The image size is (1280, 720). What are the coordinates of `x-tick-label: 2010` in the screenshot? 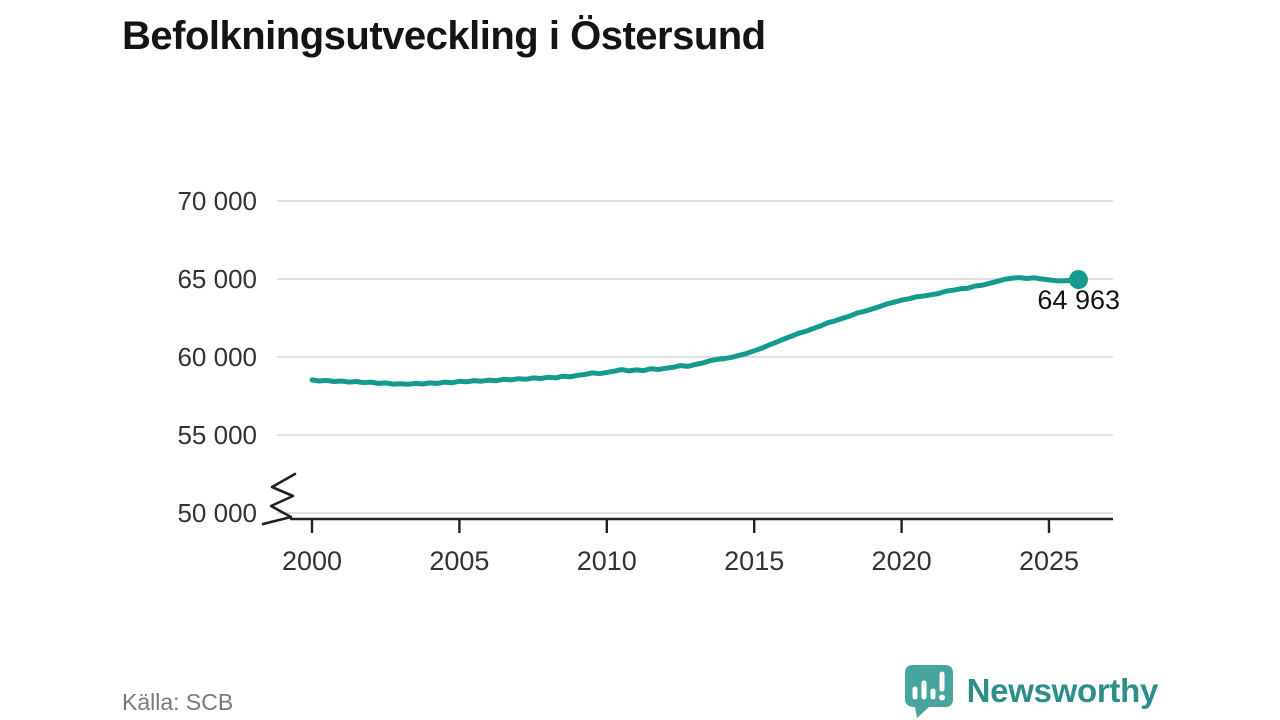 It's located at (607, 561).